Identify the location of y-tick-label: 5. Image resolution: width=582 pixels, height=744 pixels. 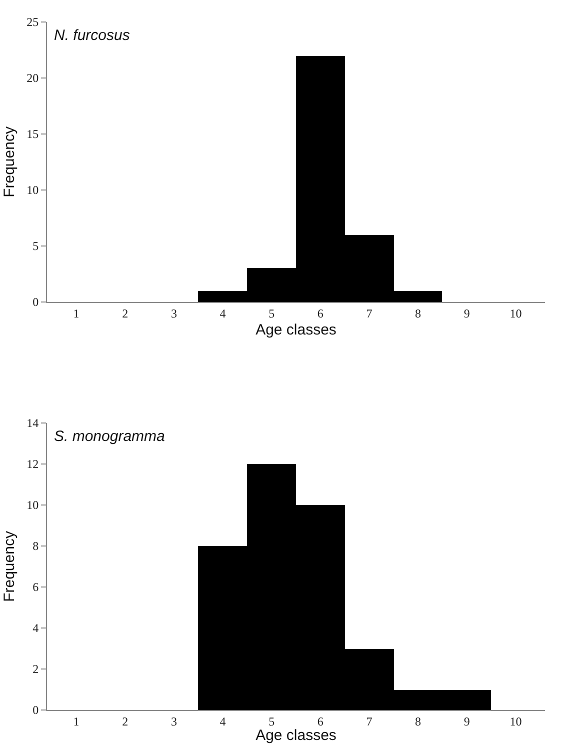
(35, 246).